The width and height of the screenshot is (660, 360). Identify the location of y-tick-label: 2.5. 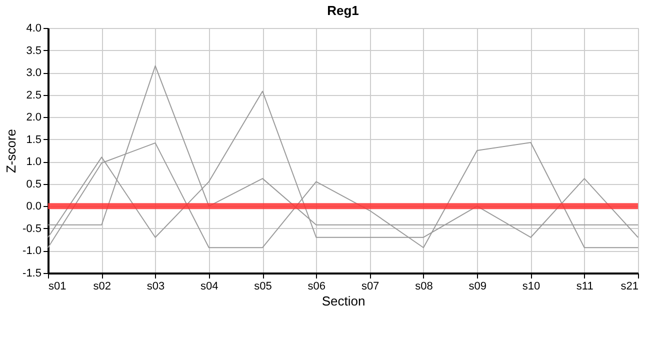
(34, 95).